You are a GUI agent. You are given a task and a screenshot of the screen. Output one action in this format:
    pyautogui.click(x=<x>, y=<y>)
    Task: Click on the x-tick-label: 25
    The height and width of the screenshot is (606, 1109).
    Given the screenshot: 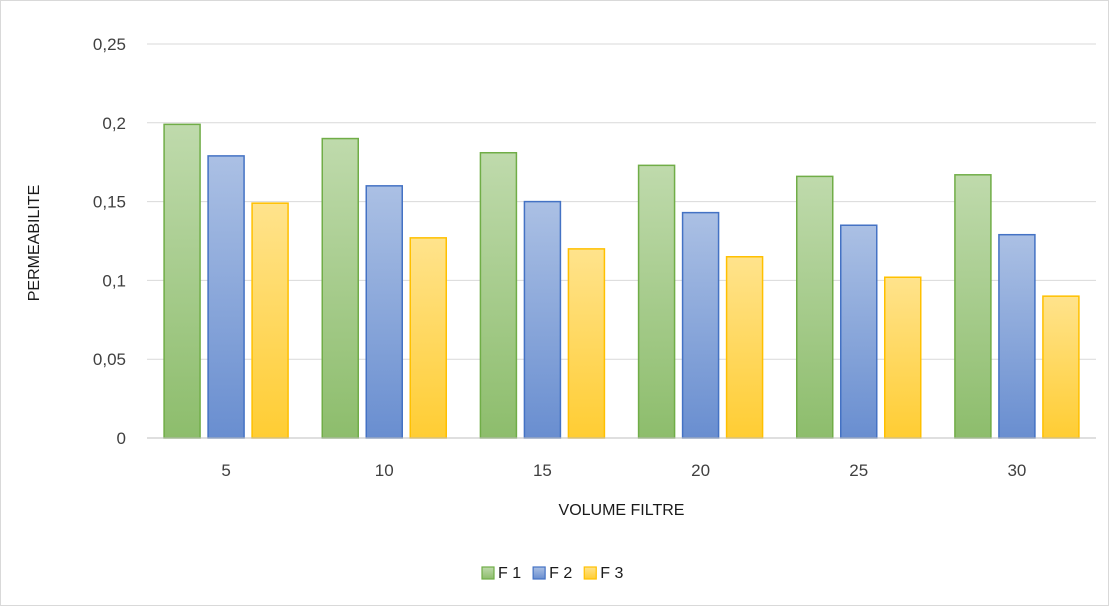 What is the action you would take?
    pyautogui.click(x=858, y=470)
    